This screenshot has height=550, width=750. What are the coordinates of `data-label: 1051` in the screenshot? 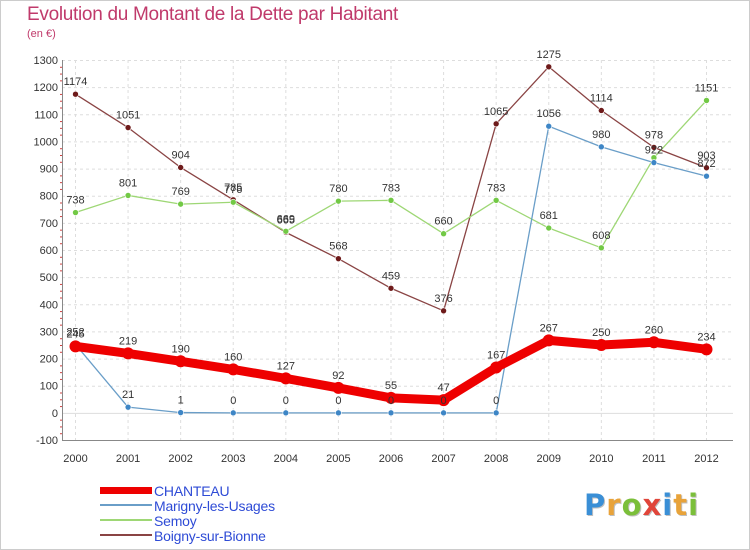 It's located at (128, 116).